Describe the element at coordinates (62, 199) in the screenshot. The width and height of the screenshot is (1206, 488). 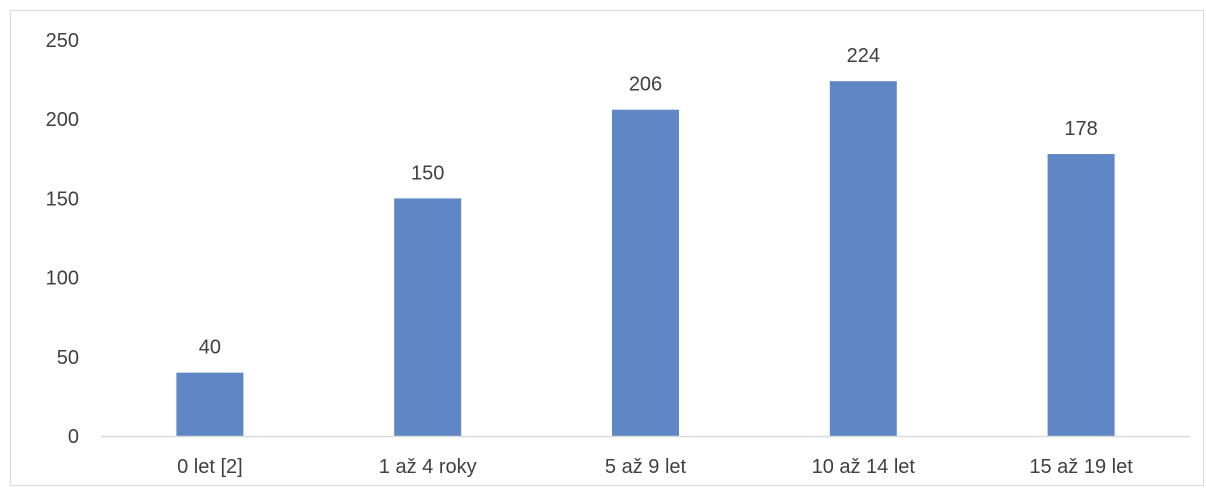
I see `y-tick-label: 150` at that location.